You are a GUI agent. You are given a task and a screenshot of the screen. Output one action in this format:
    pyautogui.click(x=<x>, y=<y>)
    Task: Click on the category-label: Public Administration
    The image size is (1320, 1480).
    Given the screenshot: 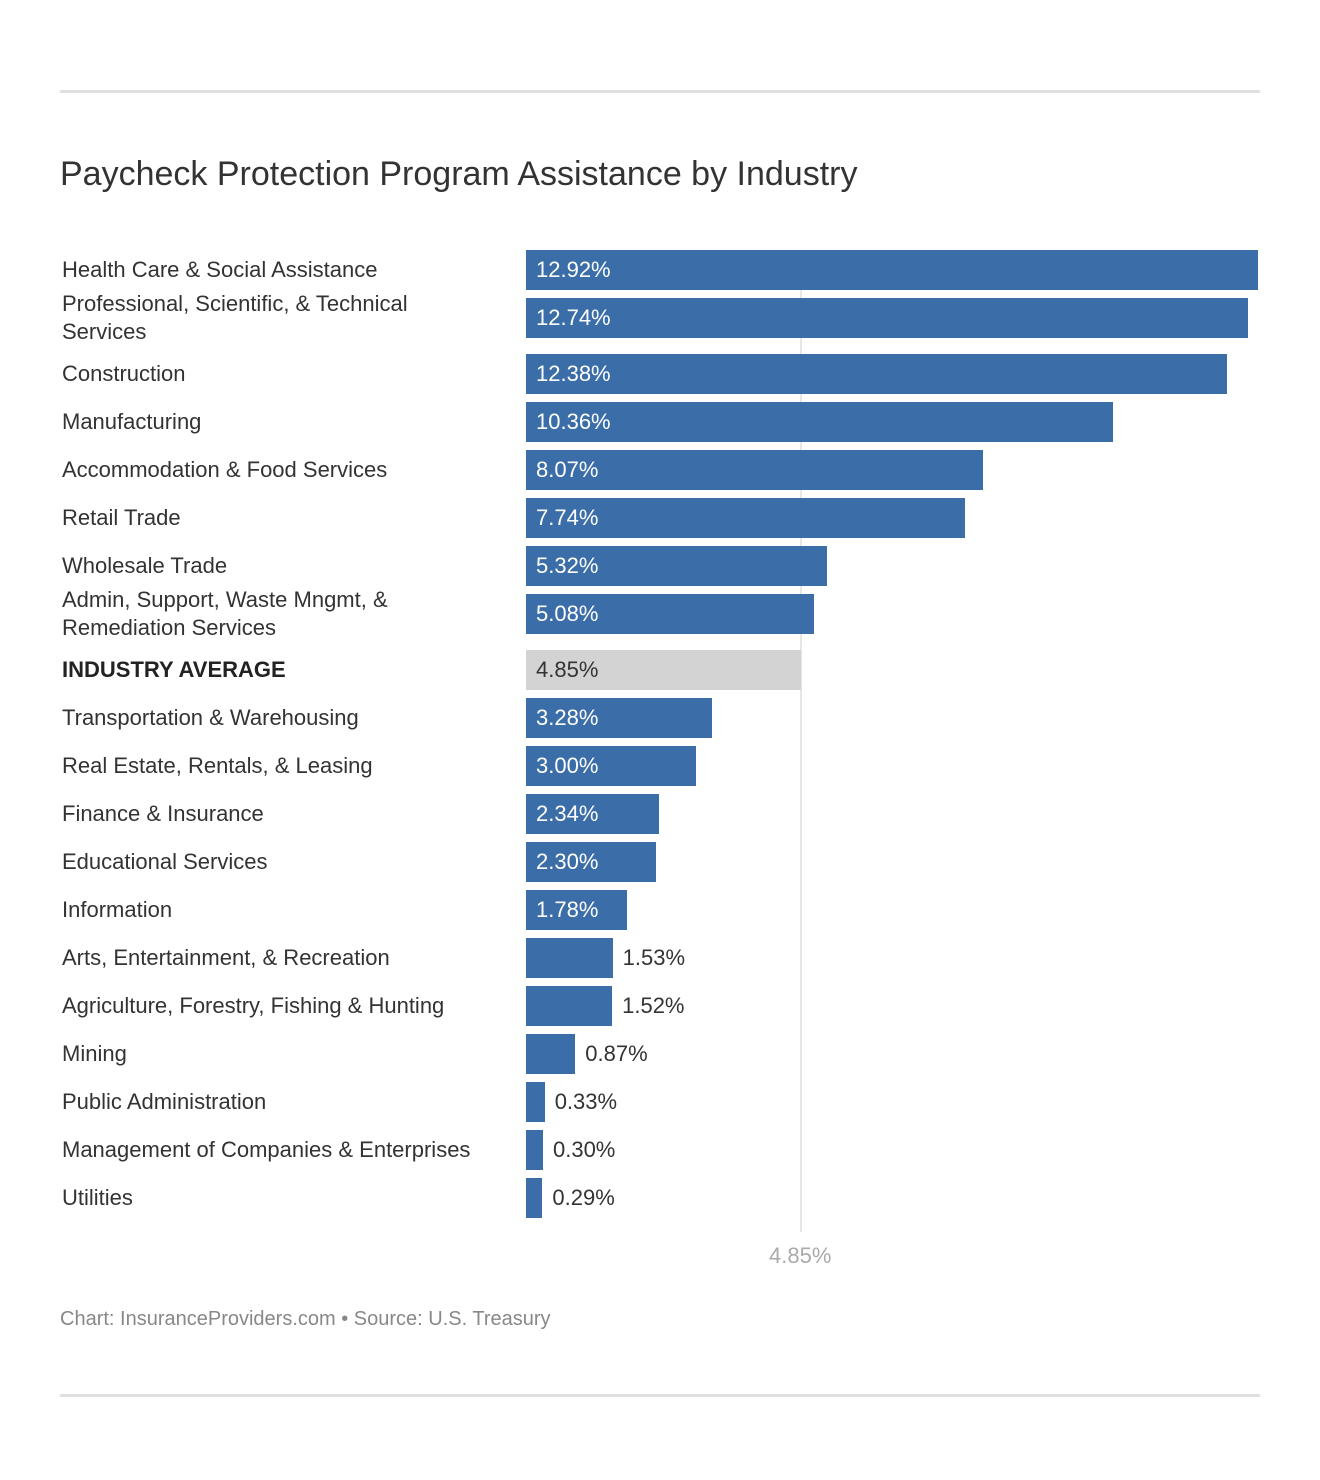 What is the action you would take?
    pyautogui.click(x=164, y=1101)
    